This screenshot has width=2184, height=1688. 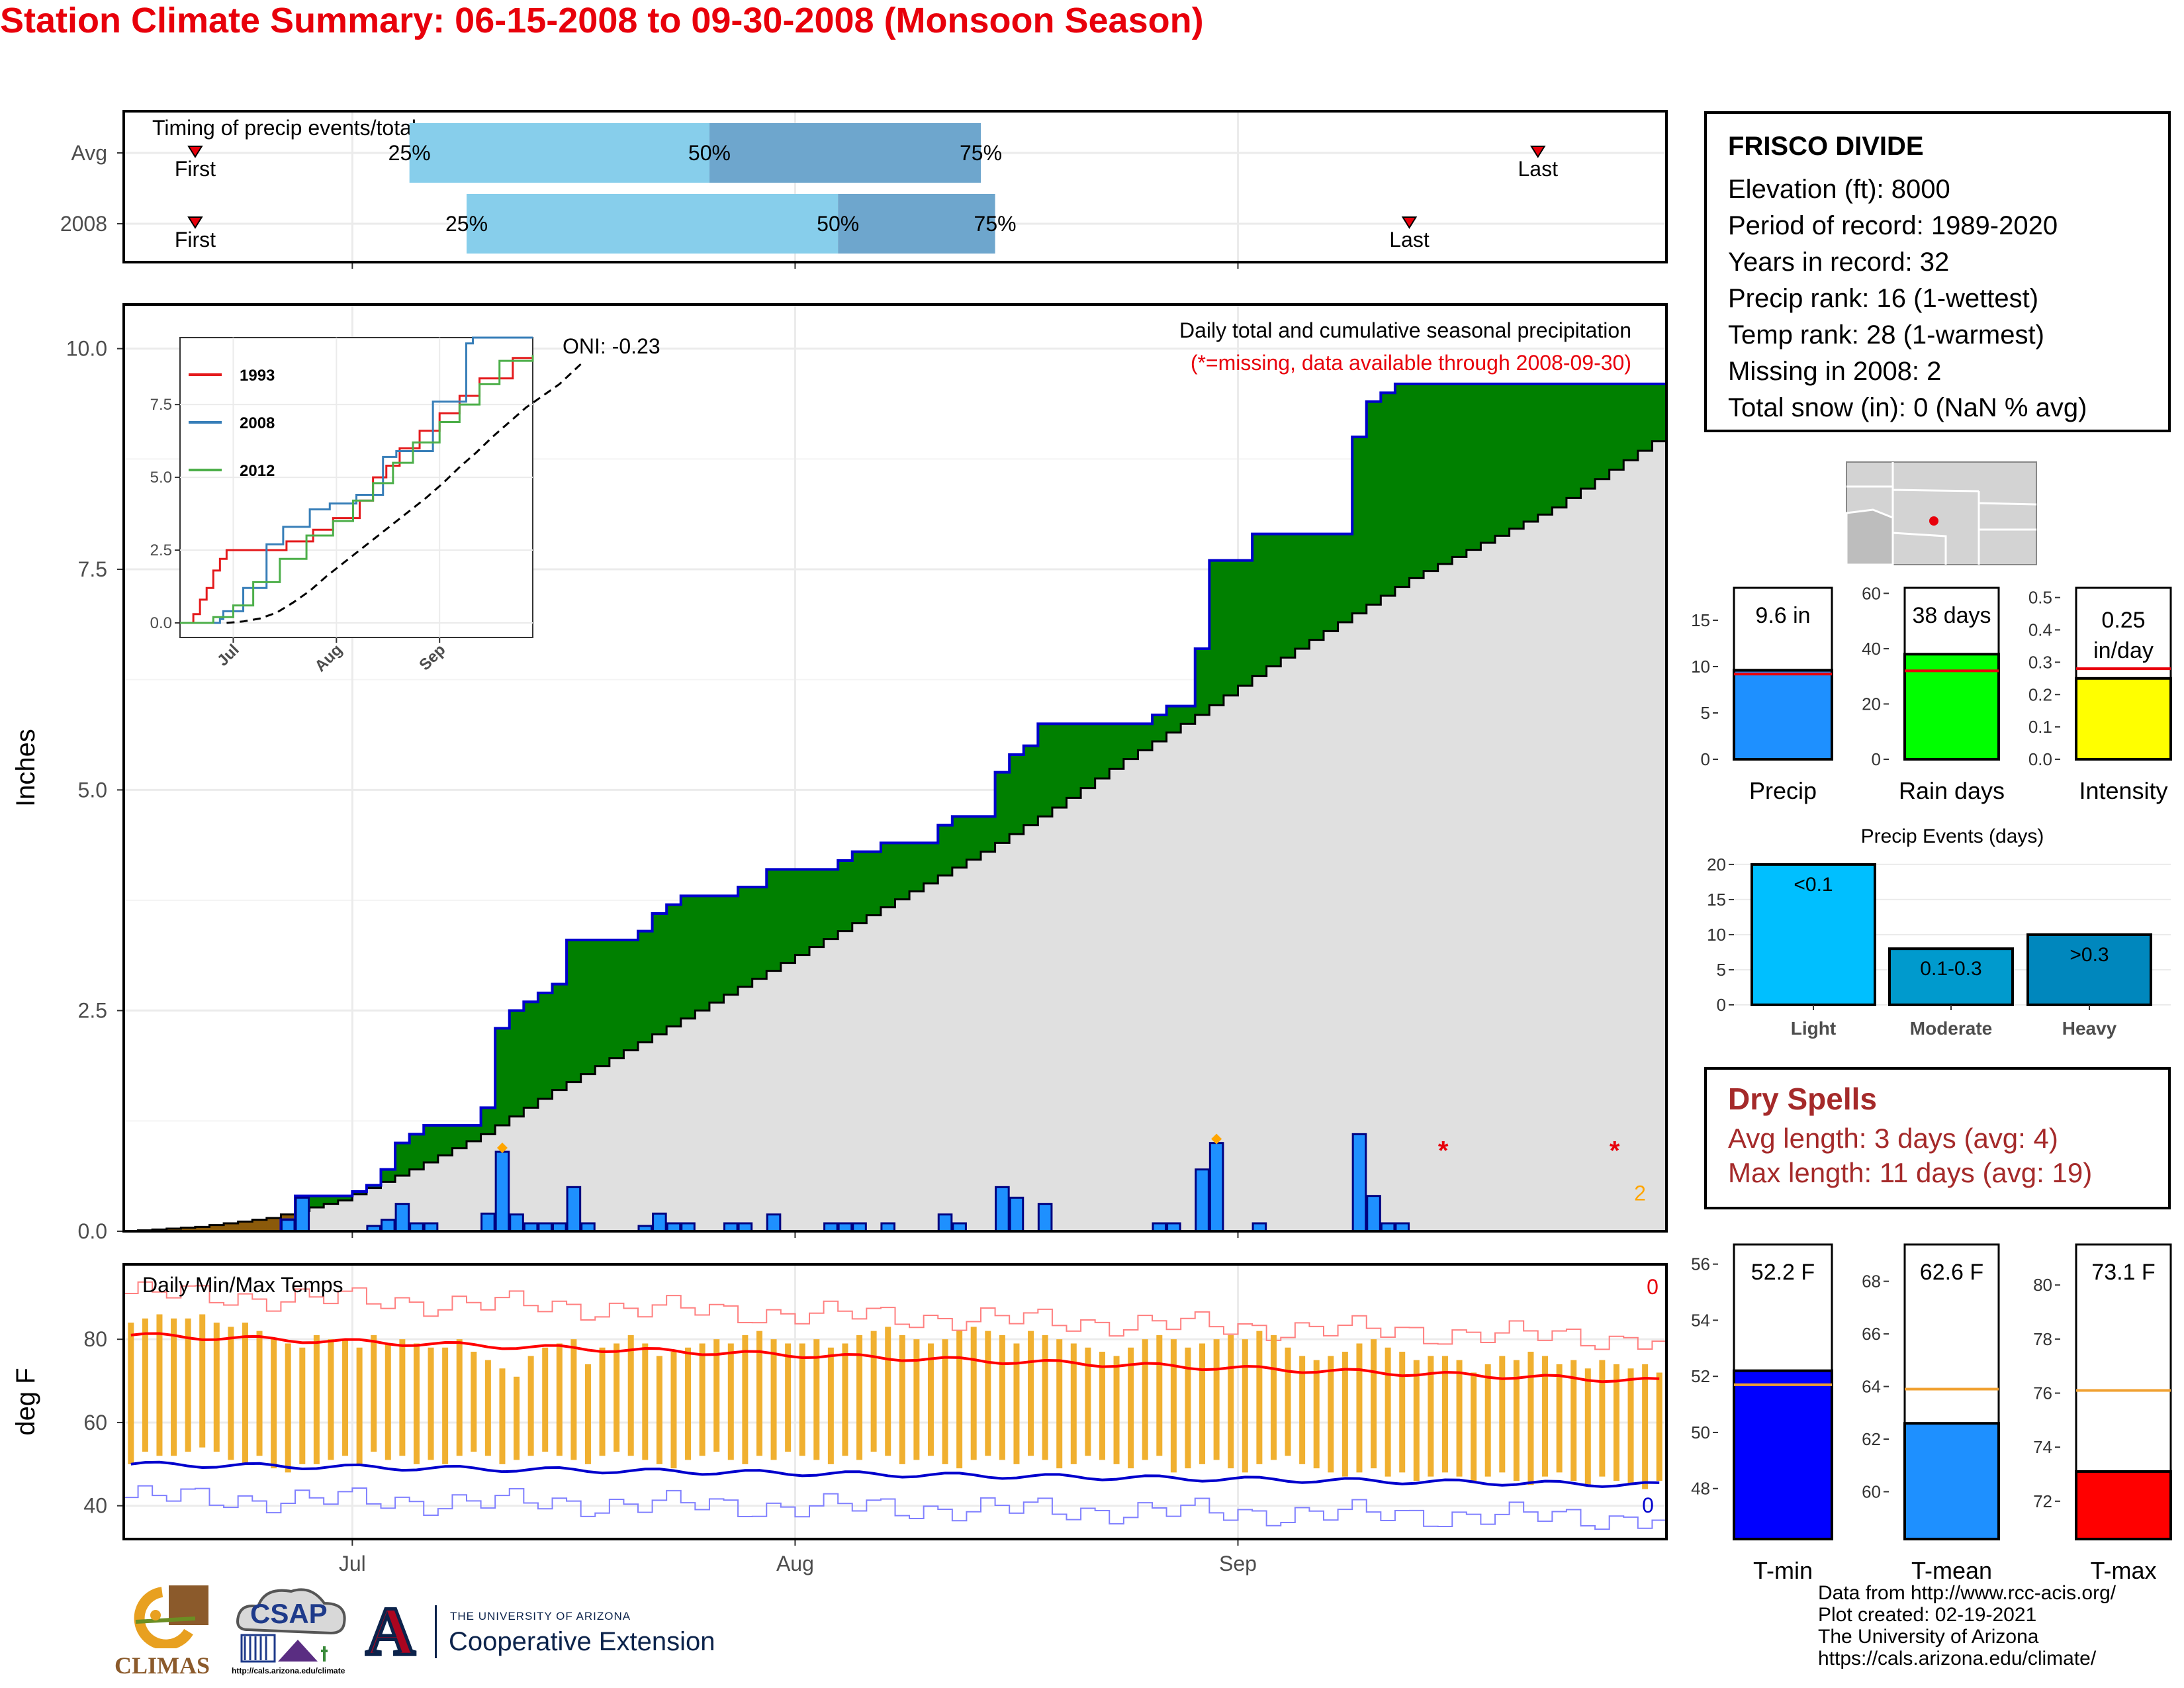 I want to click on station-years: Years in record: 32, so click(x=1839, y=262).